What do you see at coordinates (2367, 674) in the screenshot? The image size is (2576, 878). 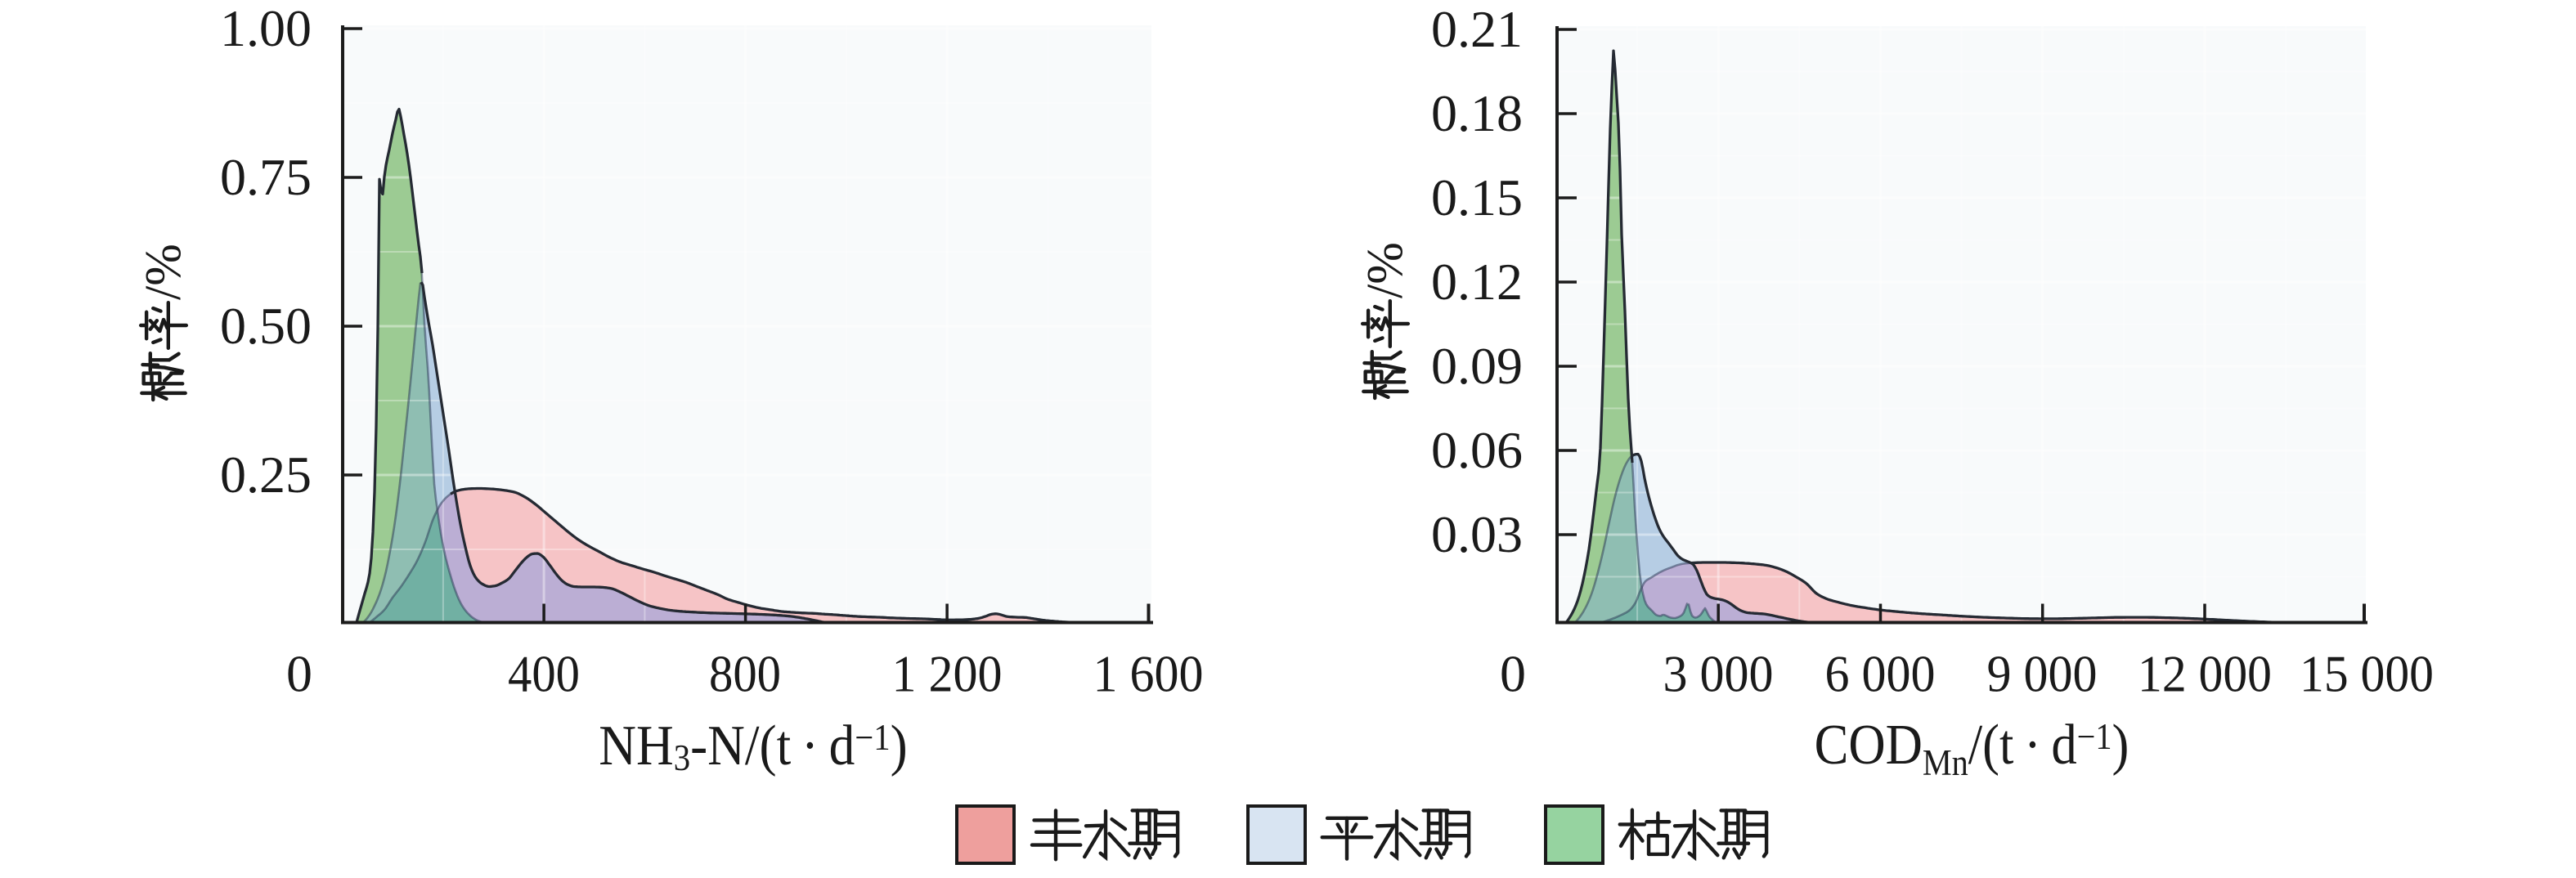 I see `svg-text: 15 000` at bounding box center [2367, 674].